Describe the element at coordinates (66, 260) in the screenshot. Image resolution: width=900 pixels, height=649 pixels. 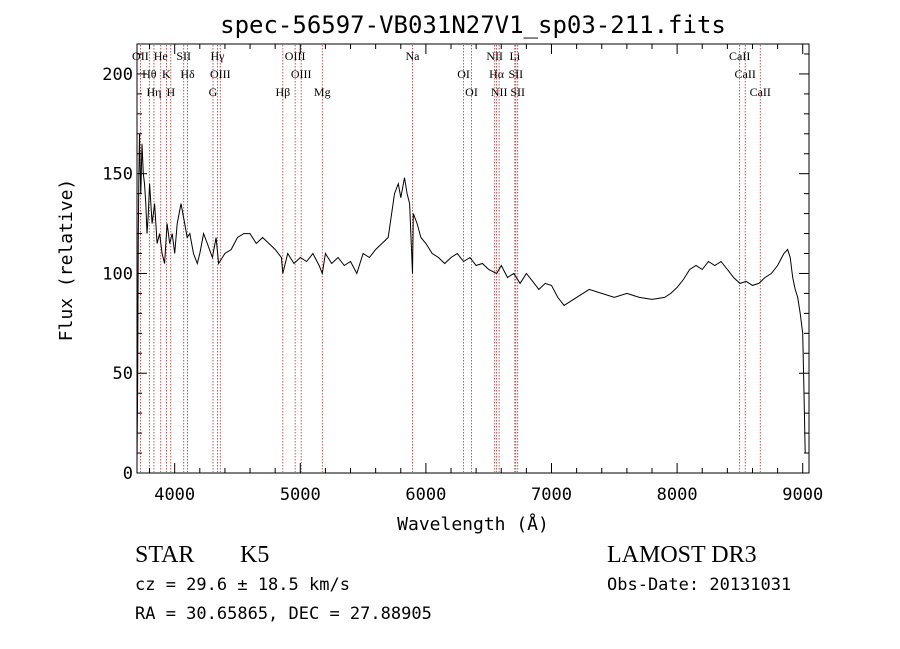
I see `y-axis-label: Flux (relative)` at that location.